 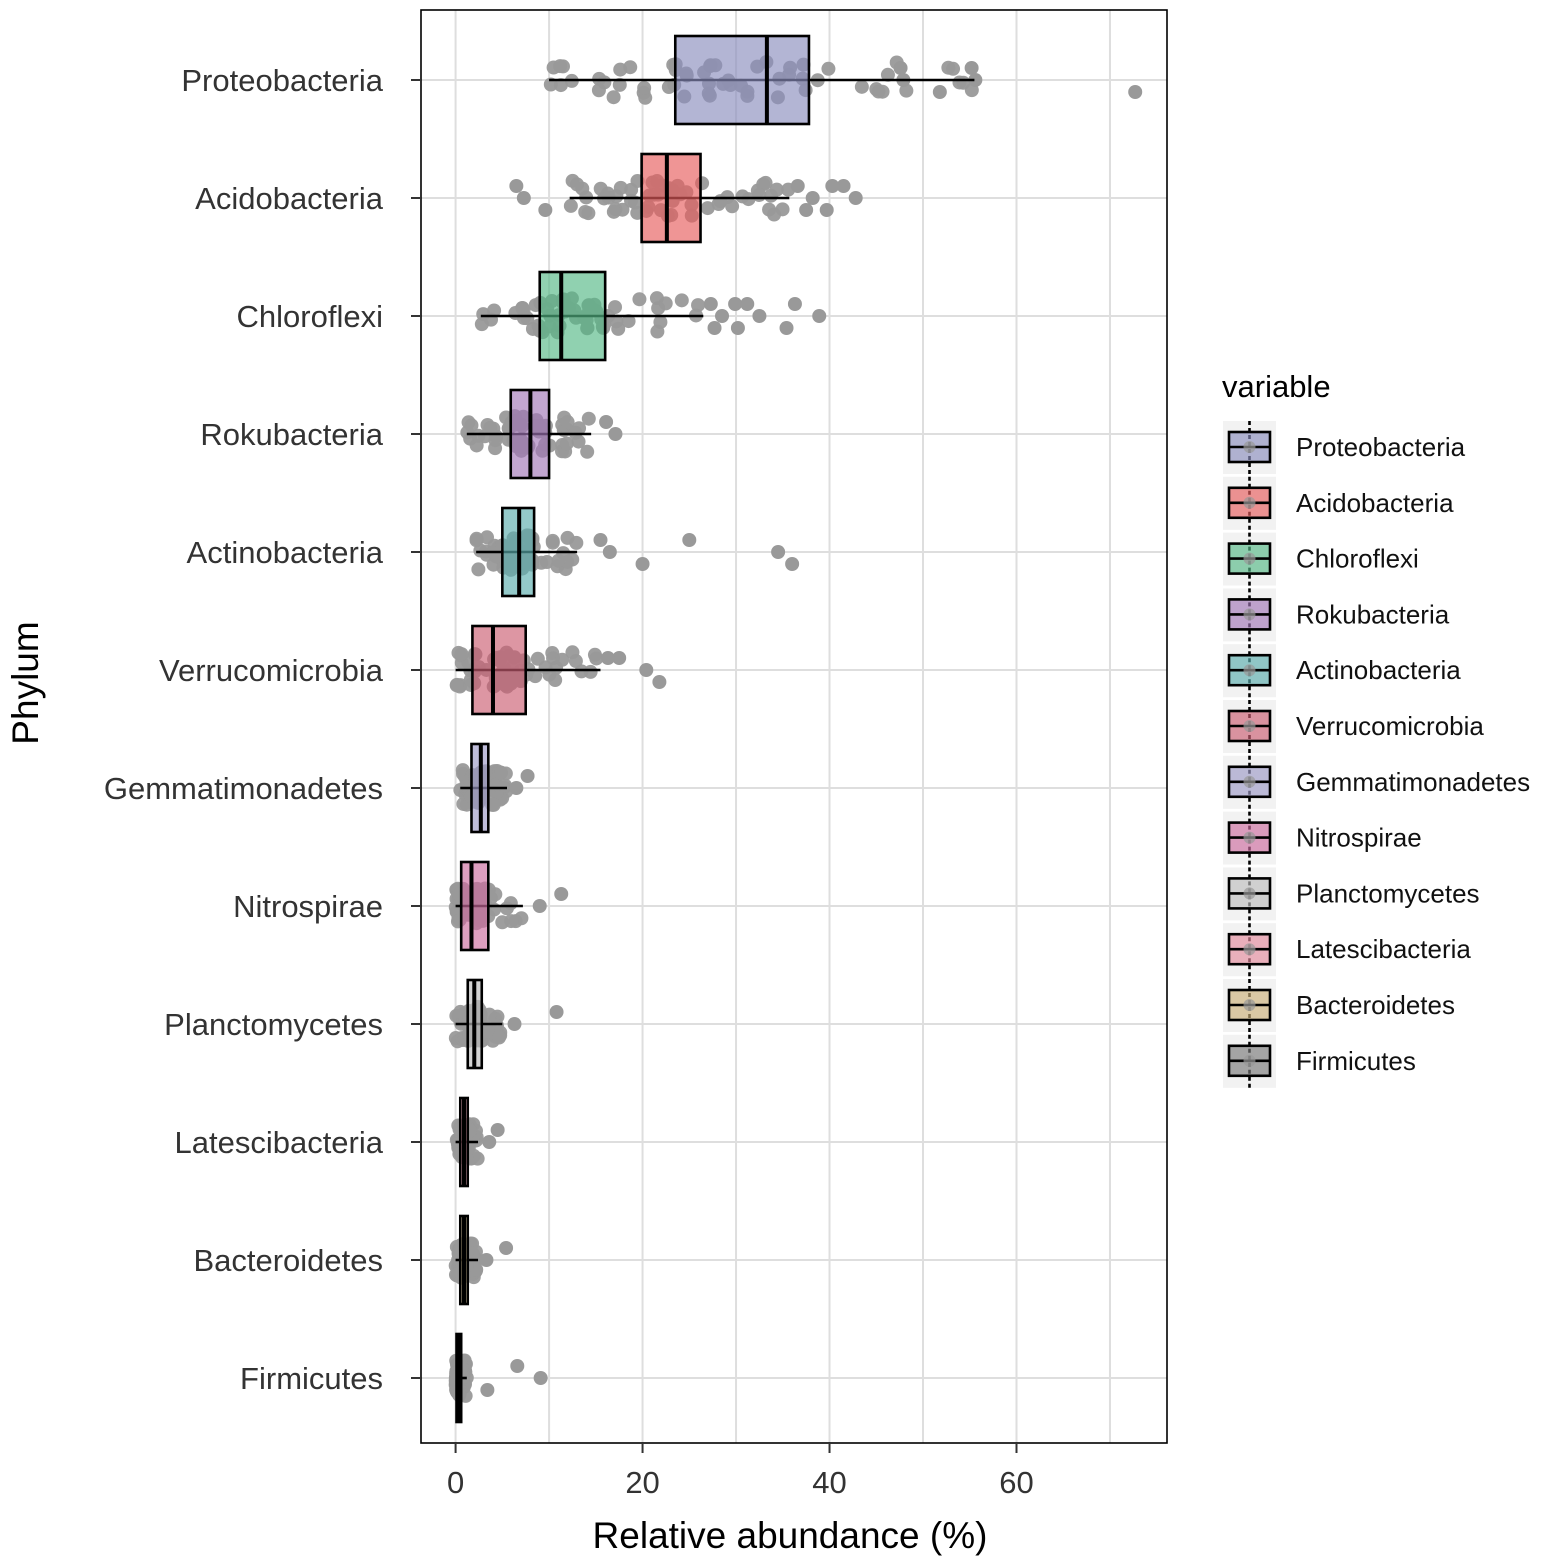 I want to click on legend-item-latescibacteria: Latescibacteria, so click(x=1347, y=950).